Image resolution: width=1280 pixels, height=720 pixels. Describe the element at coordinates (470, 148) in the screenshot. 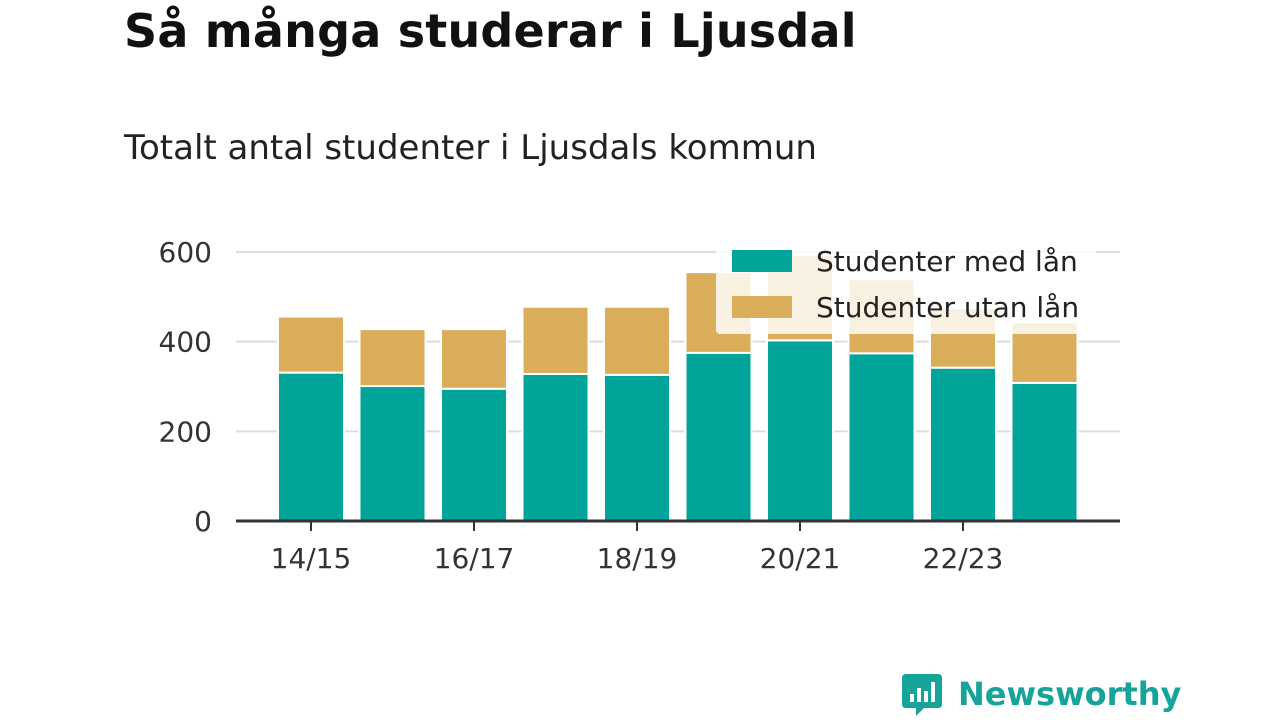

I see `chart-subtitle: Totalt antal studenter i Ljusdals kommun` at that location.